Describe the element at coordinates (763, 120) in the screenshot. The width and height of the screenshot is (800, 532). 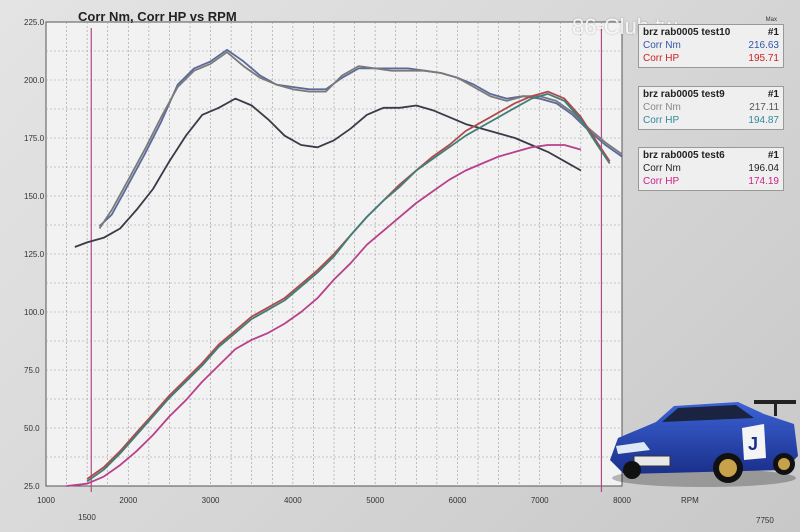
I see `legend-series-max-value: 194.87` at that location.